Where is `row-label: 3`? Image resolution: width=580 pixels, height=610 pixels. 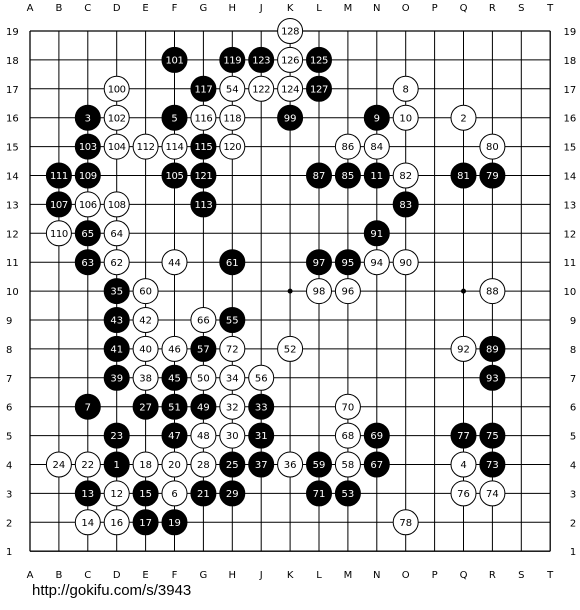 row-label: 3 is located at coordinates (9, 494).